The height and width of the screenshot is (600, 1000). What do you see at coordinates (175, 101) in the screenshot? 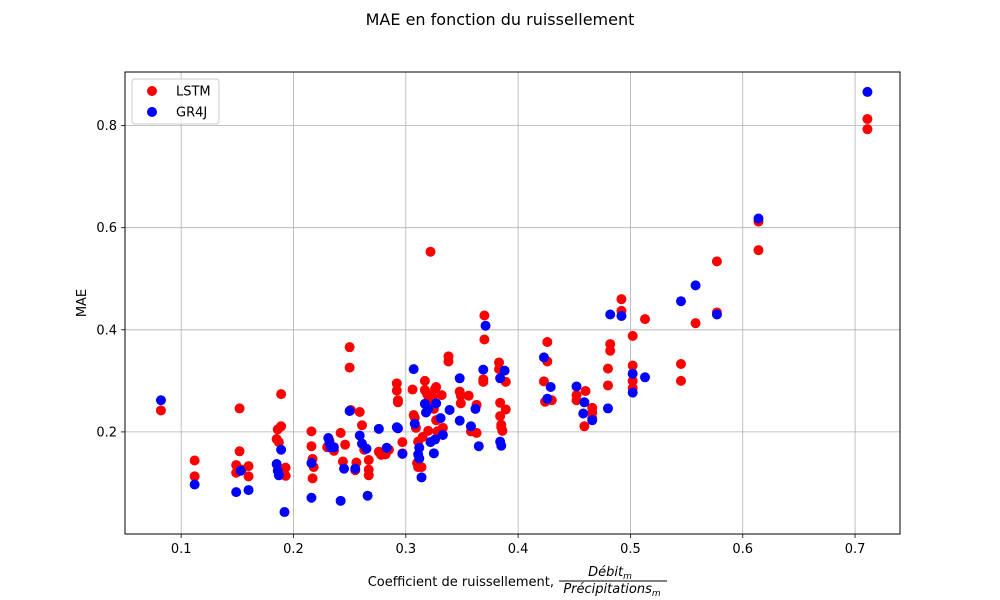
I see `legend: LSTM GR4J` at bounding box center [175, 101].